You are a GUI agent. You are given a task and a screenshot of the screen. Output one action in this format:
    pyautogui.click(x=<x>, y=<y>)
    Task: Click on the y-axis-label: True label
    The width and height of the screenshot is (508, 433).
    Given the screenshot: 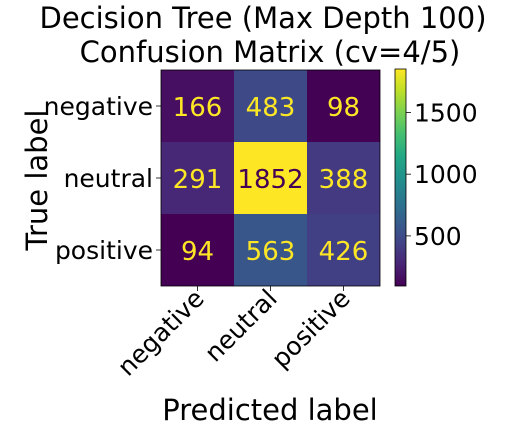 What is the action you would take?
    pyautogui.click(x=37, y=181)
    